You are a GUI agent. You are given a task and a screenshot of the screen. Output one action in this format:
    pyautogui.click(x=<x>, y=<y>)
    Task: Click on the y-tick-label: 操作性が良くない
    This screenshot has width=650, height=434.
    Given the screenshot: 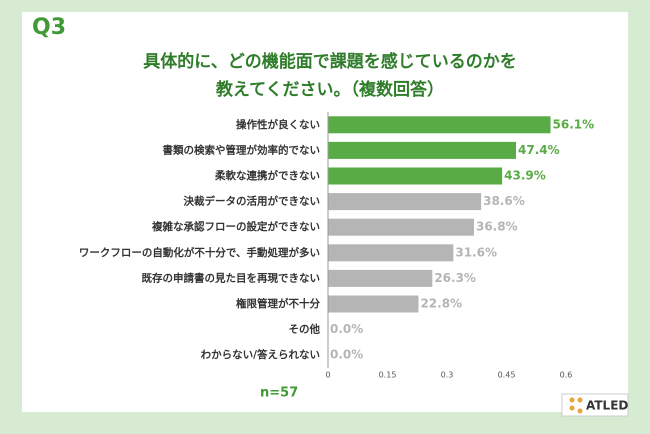 What is the action you would take?
    pyautogui.click(x=278, y=124)
    